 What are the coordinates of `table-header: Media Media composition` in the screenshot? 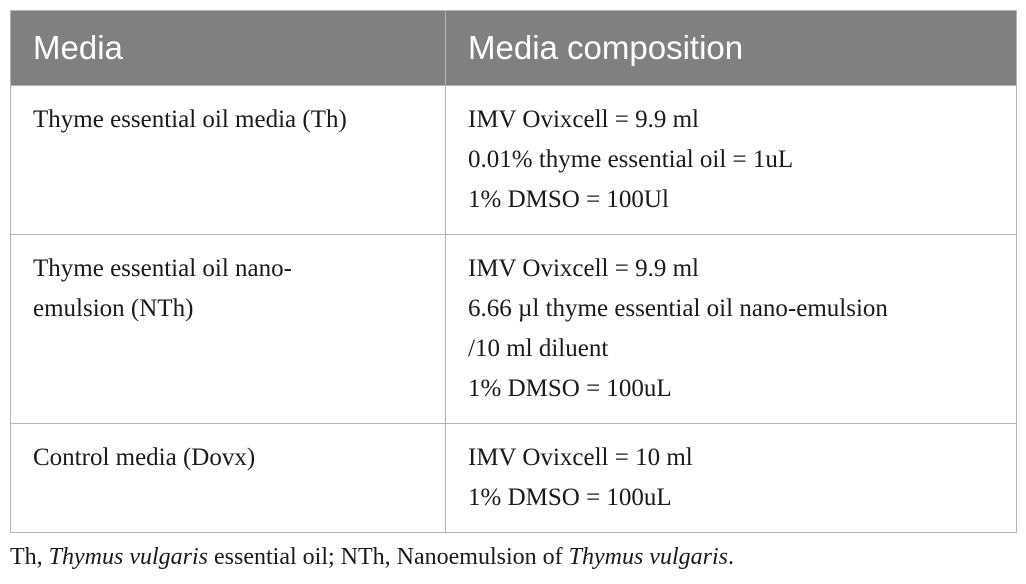 It's located at (513, 48).